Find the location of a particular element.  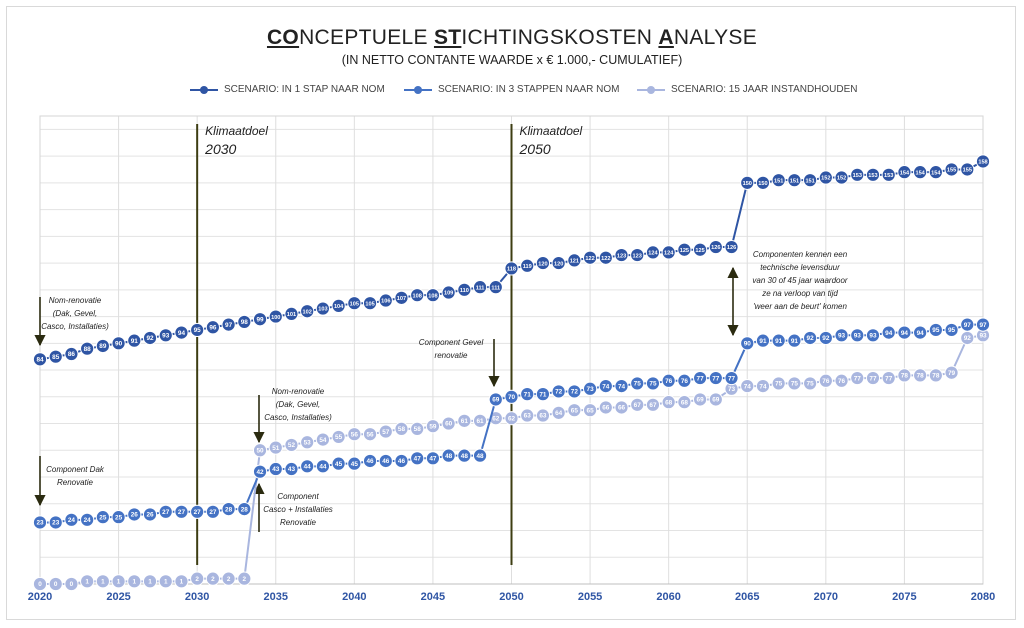

annotation-text: Componenten kennen een is located at coordinates (800, 254).